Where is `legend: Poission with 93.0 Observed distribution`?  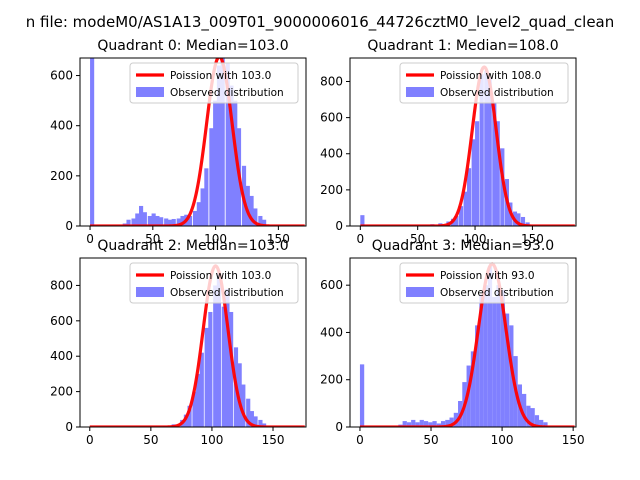
legend: Poission with 93.0 Observed distribution is located at coordinates (484, 283).